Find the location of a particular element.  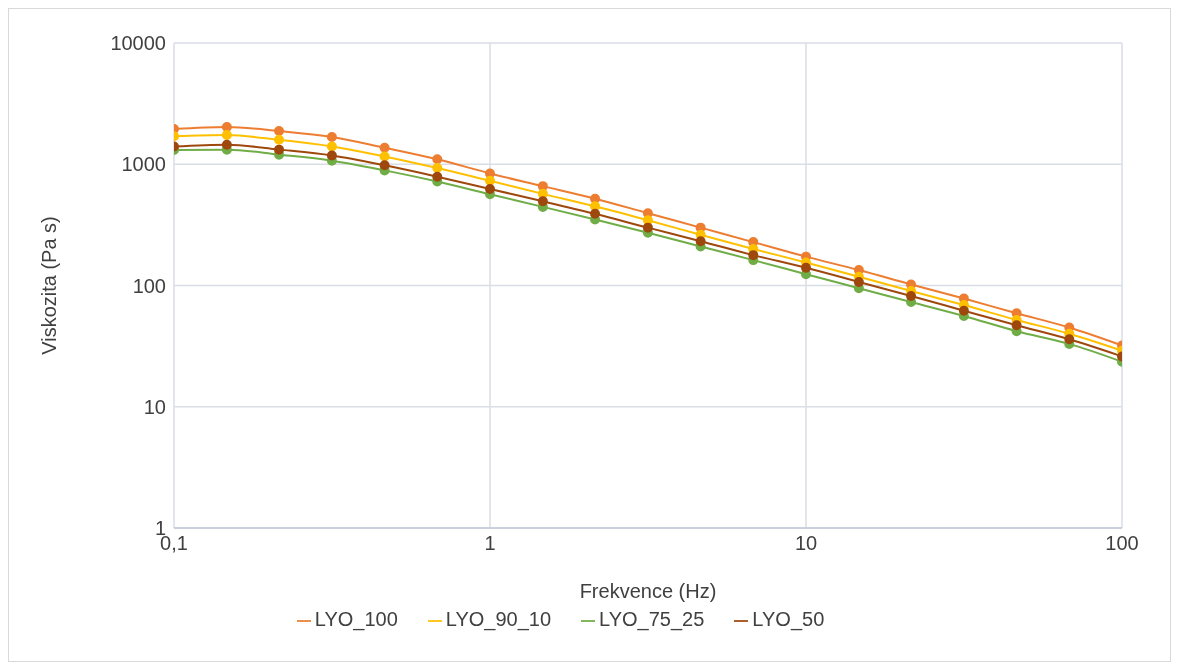

y-tick-label: 100 is located at coordinates (149, 285).